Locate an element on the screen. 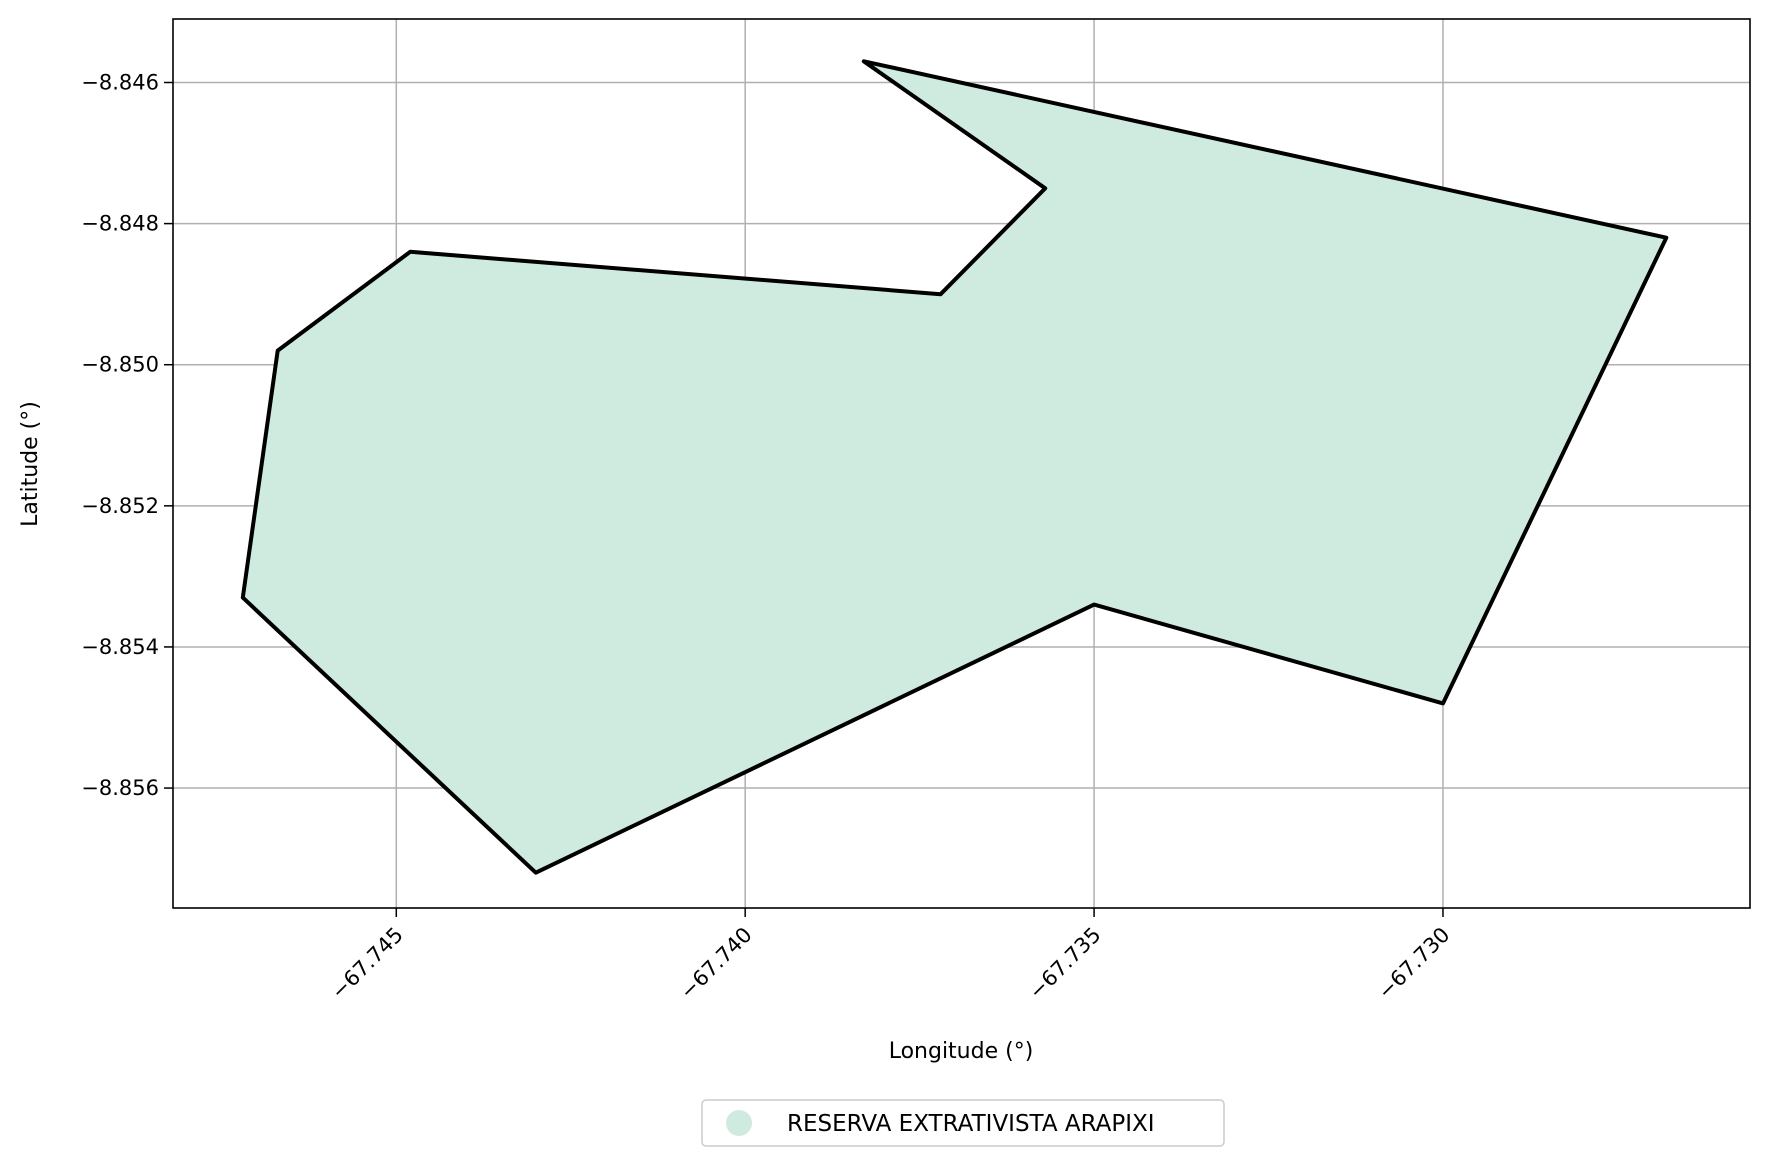 This screenshot has height=1163, width=1765. y-axis-title: Latitude (°) is located at coordinates (30, 464).